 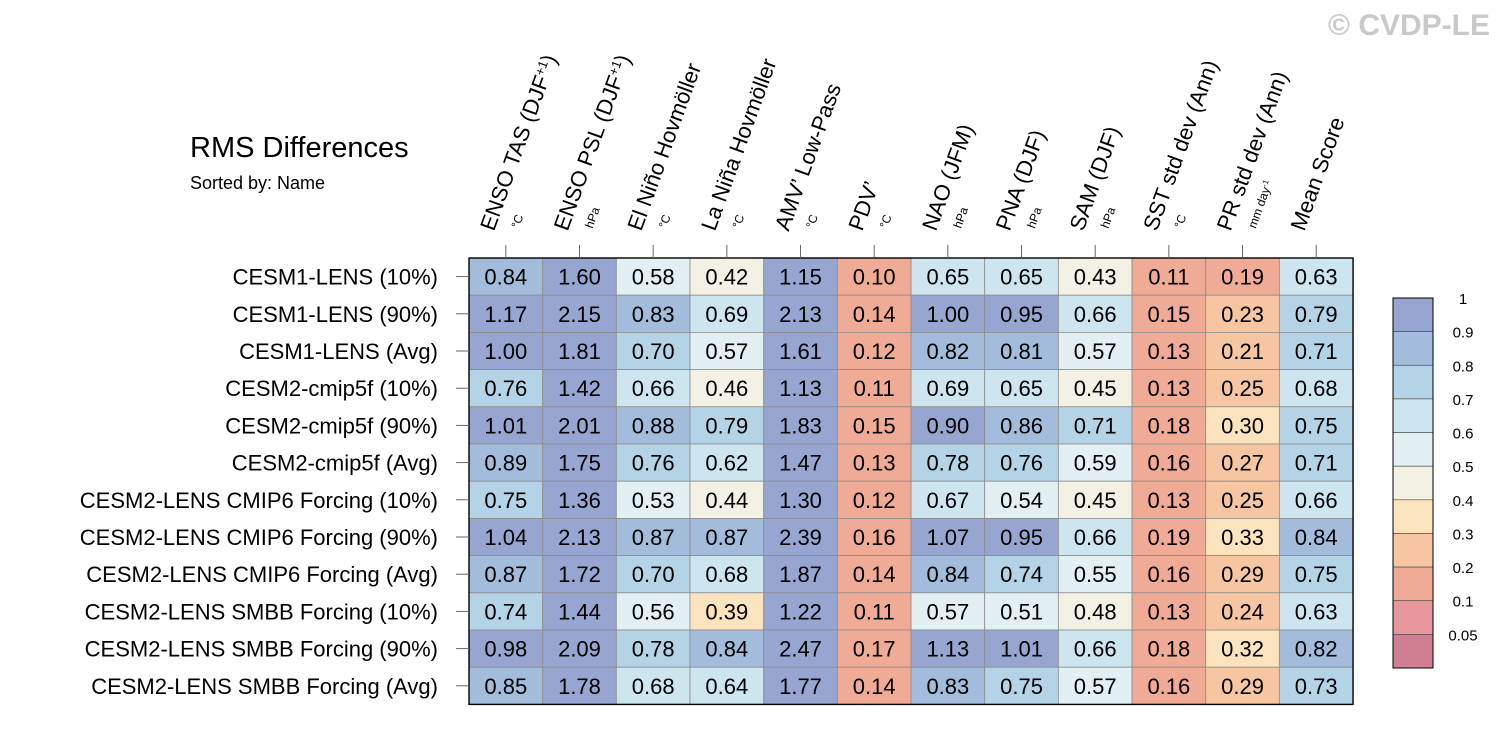 What do you see at coordinates (1242, 649) in the screenshot?
I see `cell-value-label: 0.32` at bounding box center [1242, 649].